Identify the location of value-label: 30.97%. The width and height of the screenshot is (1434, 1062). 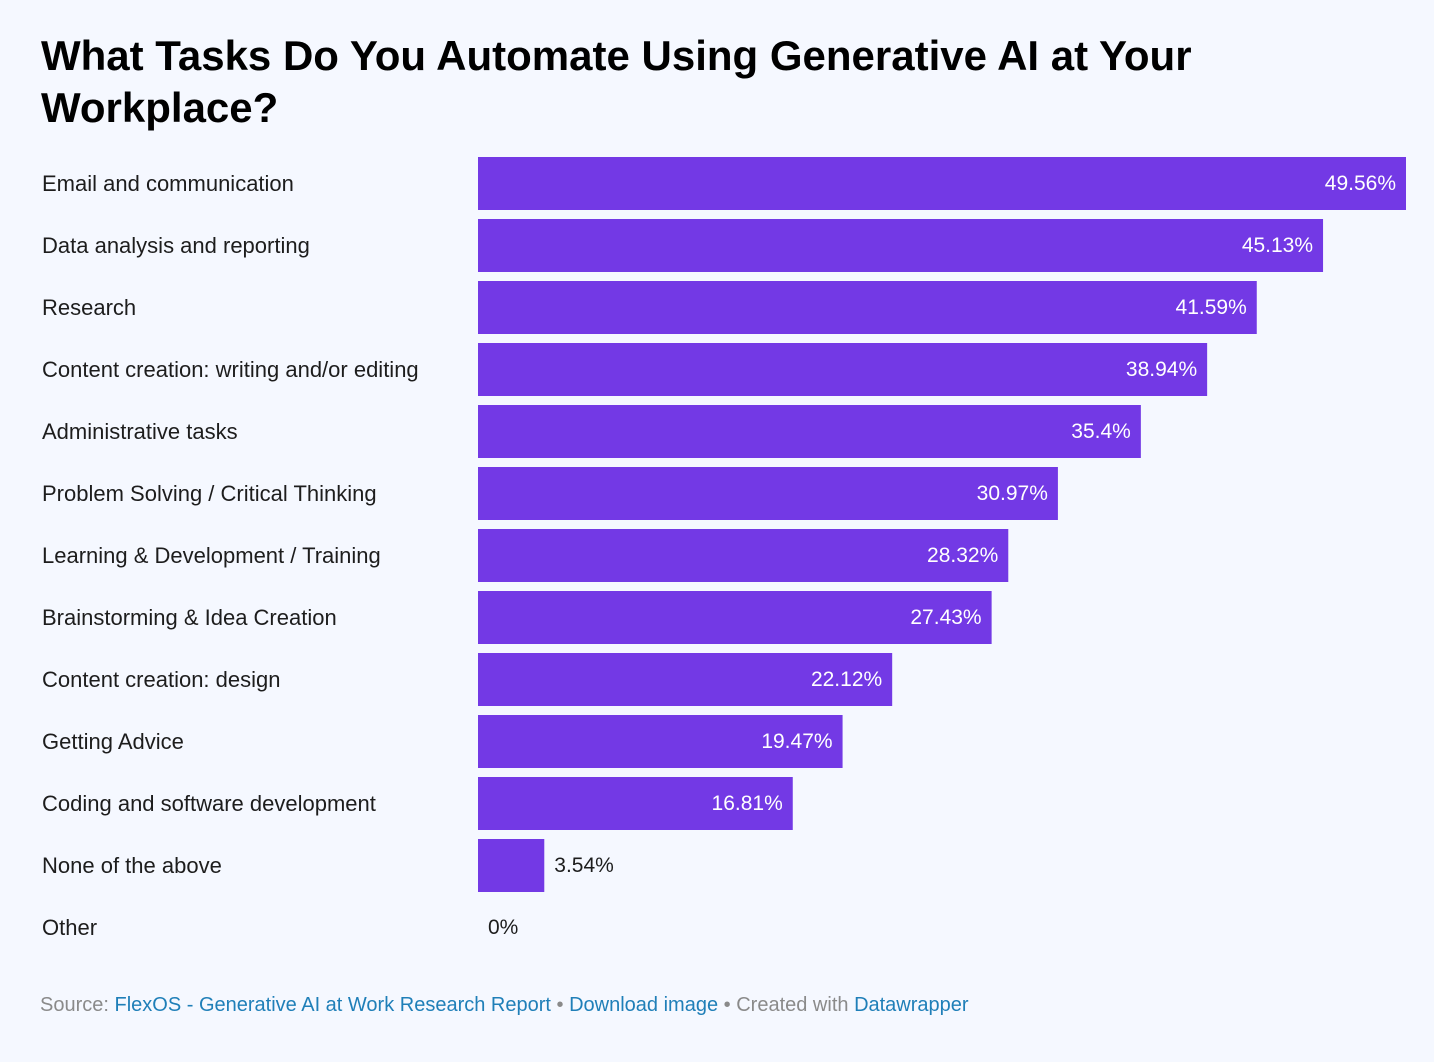
(1012, 493).